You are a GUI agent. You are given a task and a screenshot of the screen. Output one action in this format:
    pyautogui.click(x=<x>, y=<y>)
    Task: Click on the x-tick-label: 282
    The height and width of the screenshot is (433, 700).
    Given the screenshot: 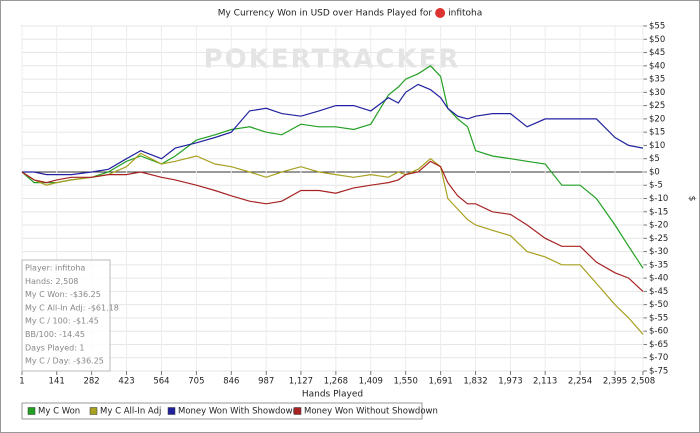 What is the action you would take?
    pyautogui.click(x=91, y=382)
    